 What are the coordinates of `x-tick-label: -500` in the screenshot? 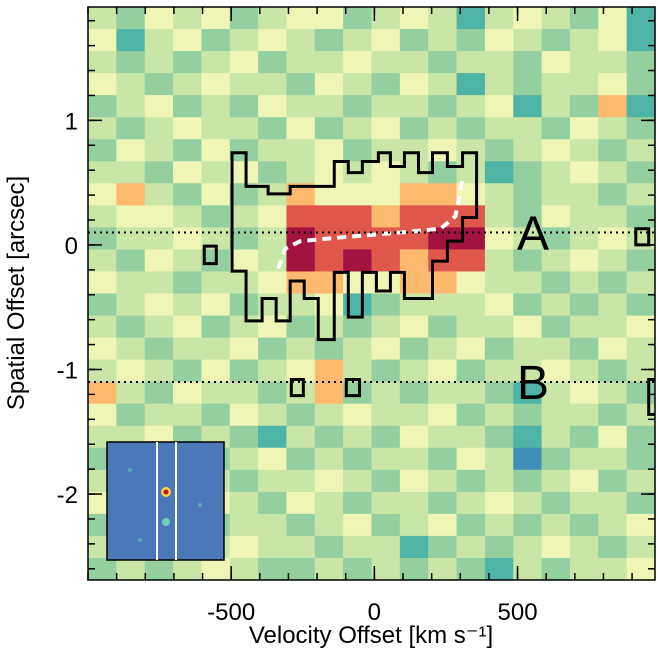 It's located at (231, 612).